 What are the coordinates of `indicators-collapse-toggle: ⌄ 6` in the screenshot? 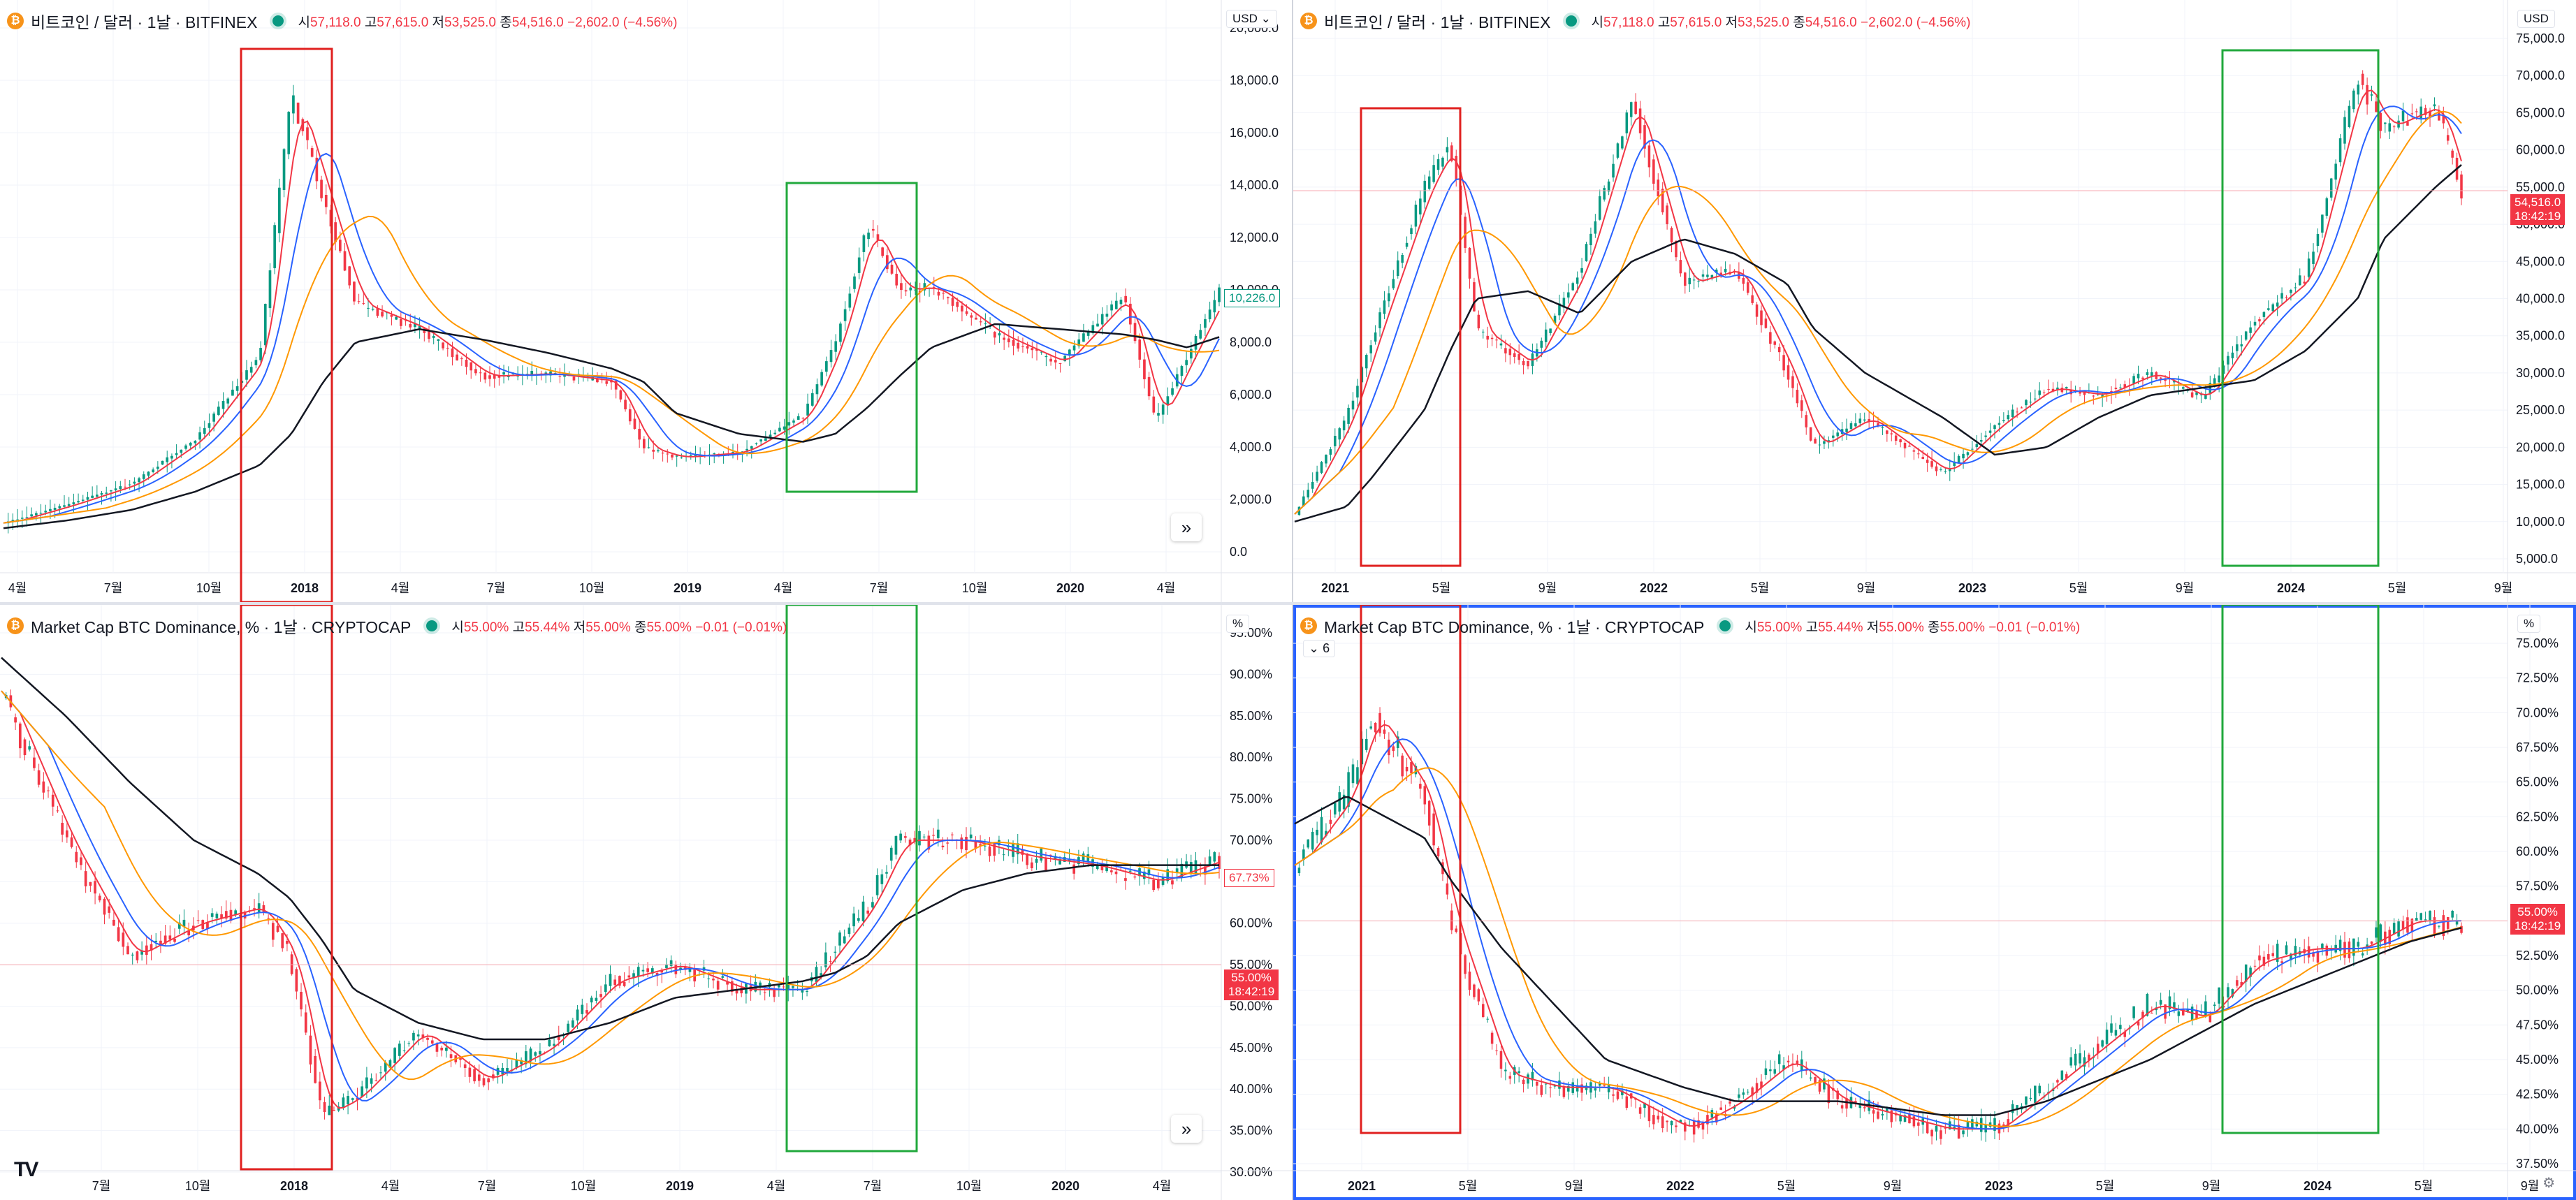 It's located at (1319, 648).